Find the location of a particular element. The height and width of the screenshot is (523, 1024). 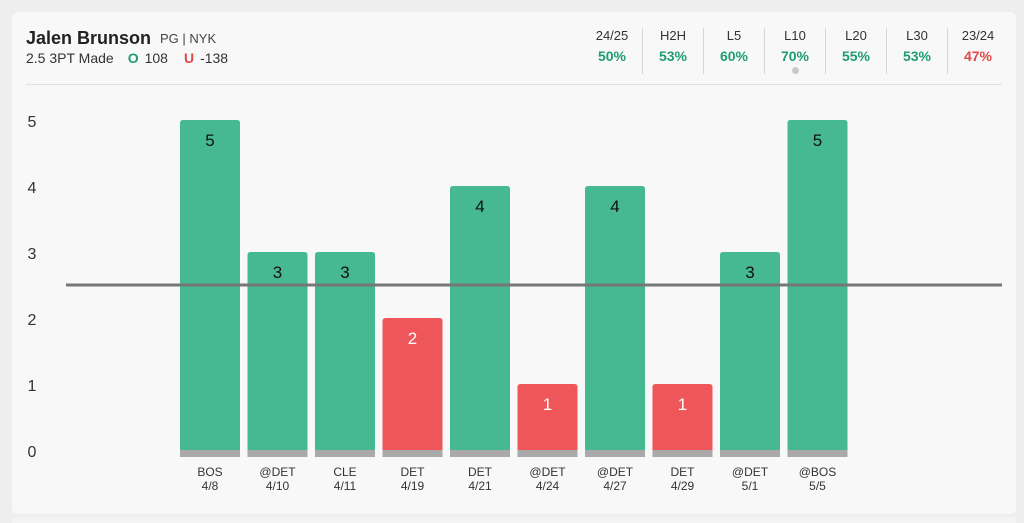

y-tick-label: 3 is located at coordinates (32, 254).